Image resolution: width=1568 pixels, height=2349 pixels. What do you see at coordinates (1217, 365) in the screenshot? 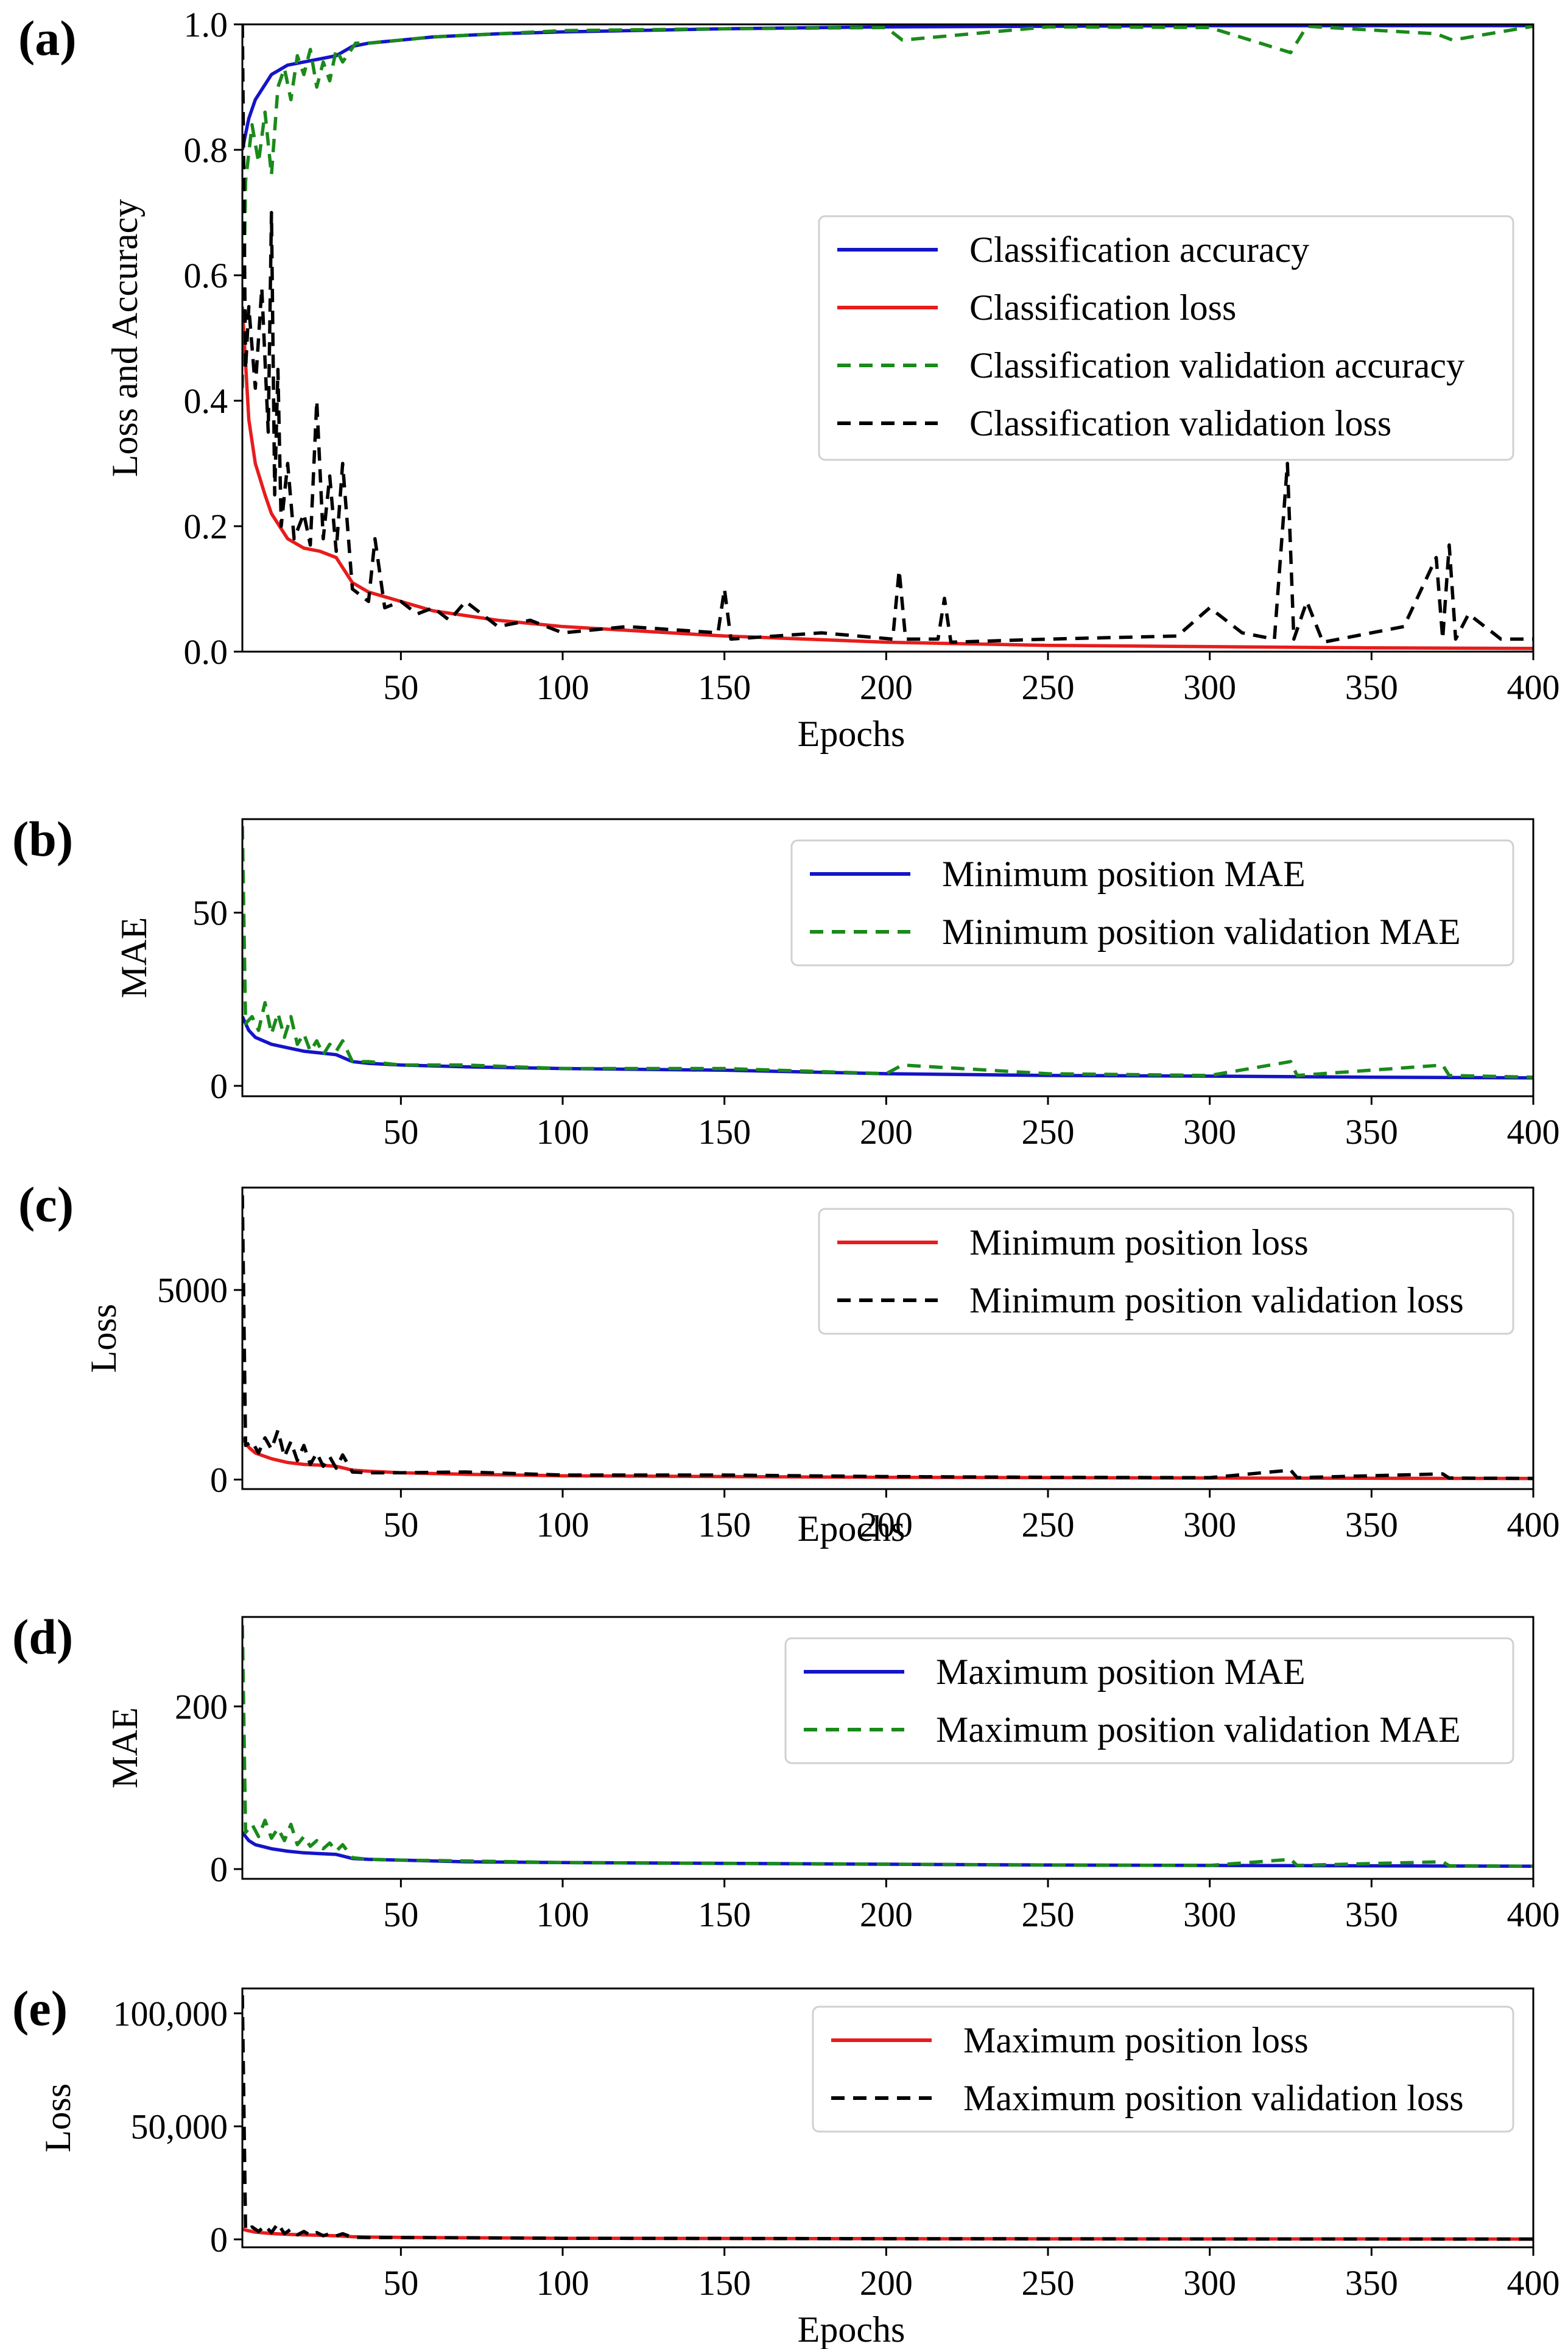
I see `legend-entry: Classification validation accuracy` at bounding box center [1217, 365].